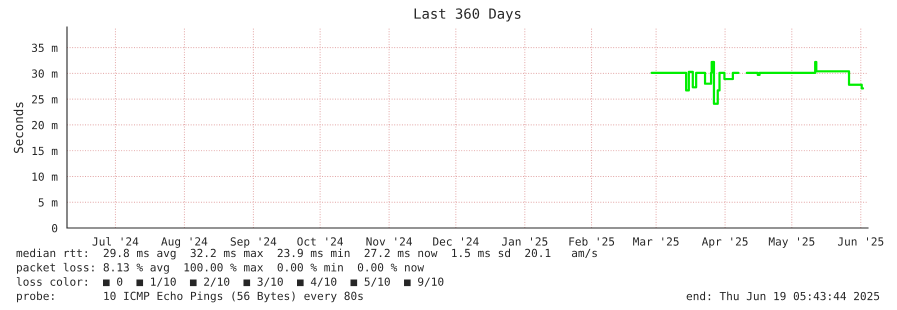 This screenshot has width=897, height=310. Describe the element at coordinates (320, 241) in the screenshot. I see `x-tick-label: Oct '24` at that location.